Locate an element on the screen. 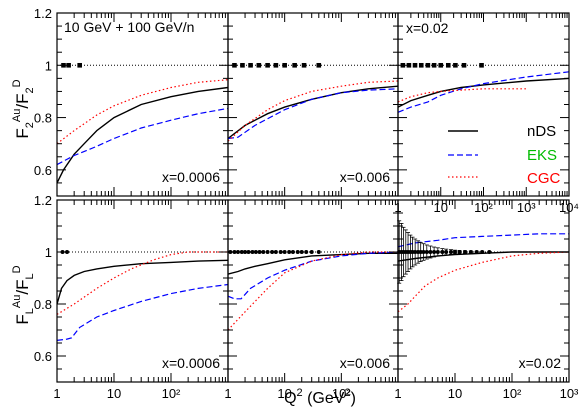  x-axis-label-close: ) is located at coordinates (353, 398).